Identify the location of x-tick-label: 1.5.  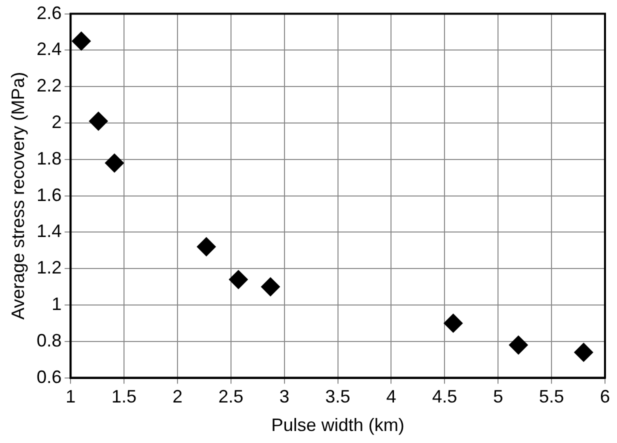
(124, 396).